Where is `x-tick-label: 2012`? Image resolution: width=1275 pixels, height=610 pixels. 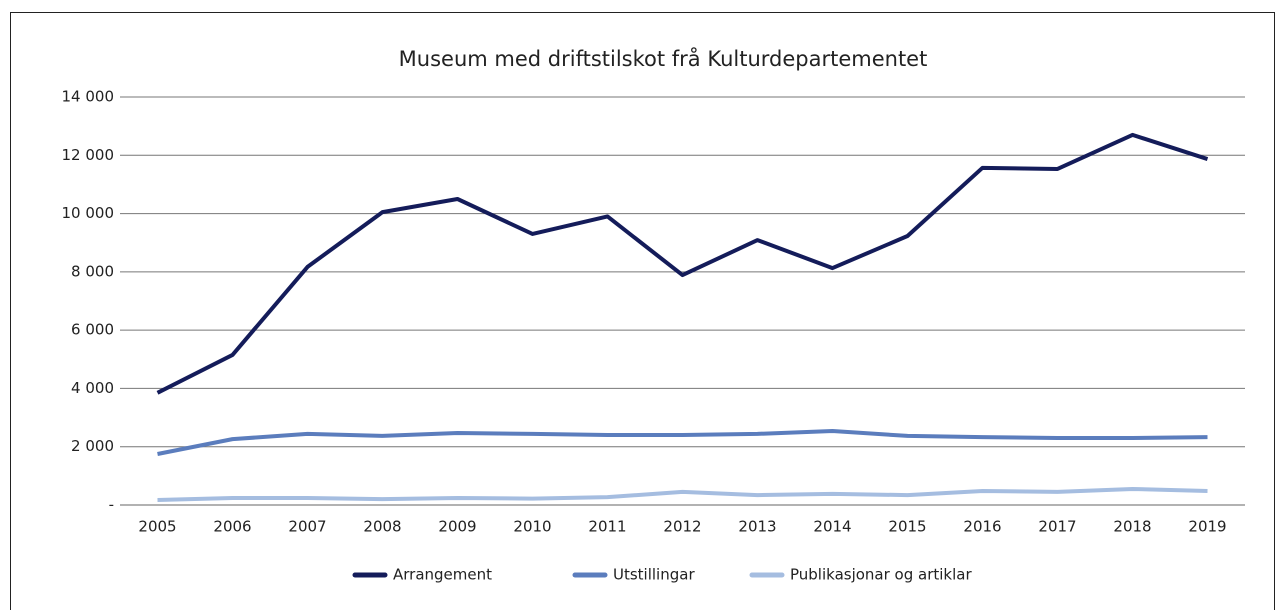 x-tick-label: 2012 is located at coordinates (682, 527).